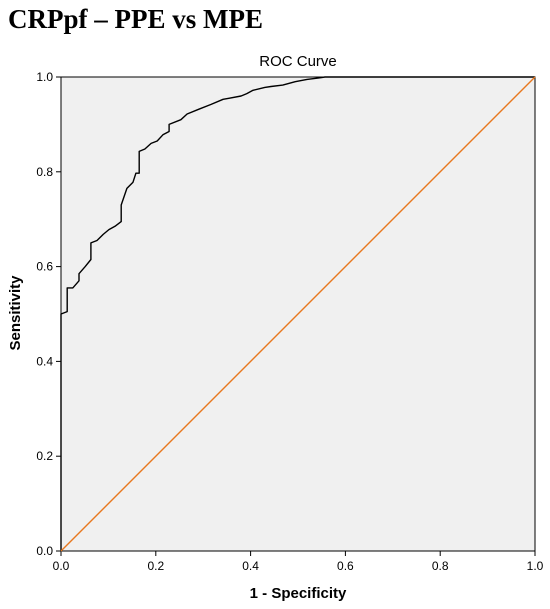 The width and height of the screenshot is (550, 609). Describe the element at coordinates (44, 456) in the screenshot. I see `y-tick-label: 0.2` at that location.